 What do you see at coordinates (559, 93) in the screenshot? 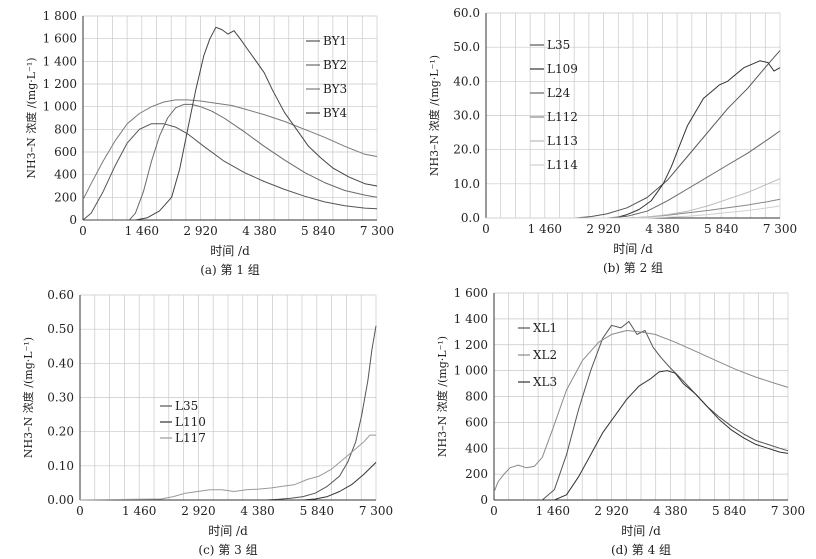
I see `legend-label: L24` at bounding box center [559, 93].